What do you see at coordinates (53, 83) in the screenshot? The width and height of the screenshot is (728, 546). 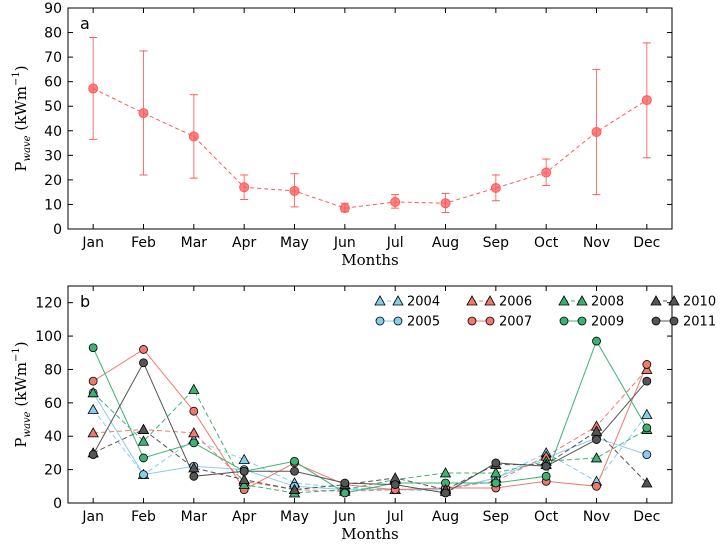 I see `a-y-tick-label-6: 60` at bounding box center [53, 83].